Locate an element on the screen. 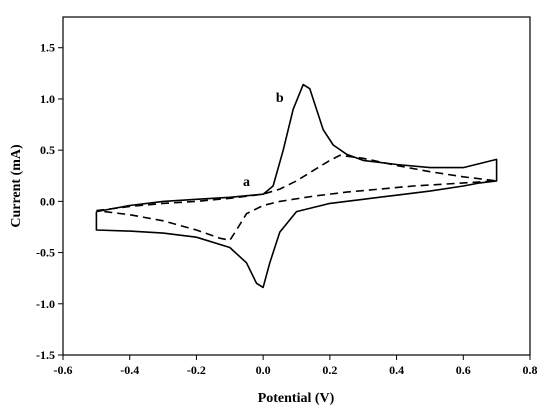  x-tick-label: 0.0 is located at coordinates (263, 370).